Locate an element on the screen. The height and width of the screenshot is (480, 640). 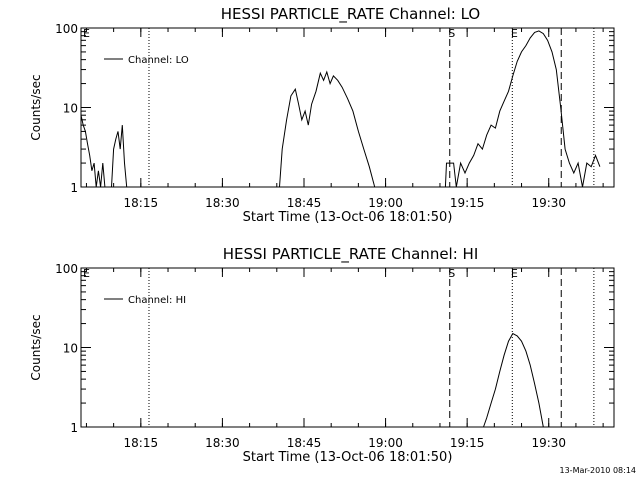
legend-entry: Channel: HI is located at coordinates (157, 300).